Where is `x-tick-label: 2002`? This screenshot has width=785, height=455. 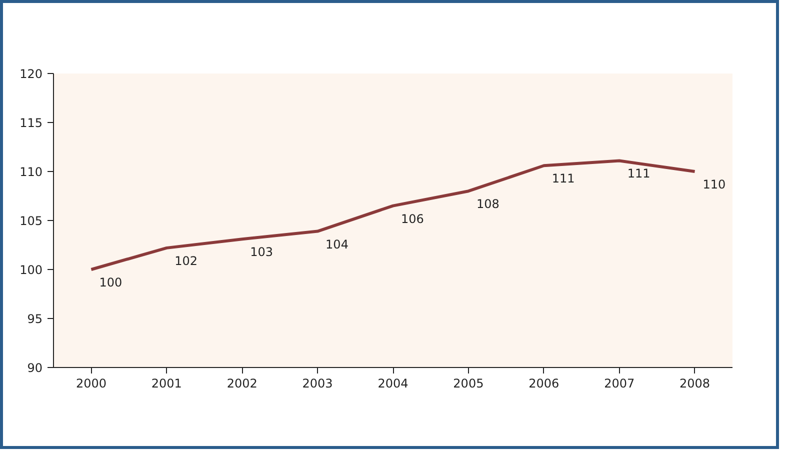
x-tick-label: 2002 is located at coordinates (242, 383).